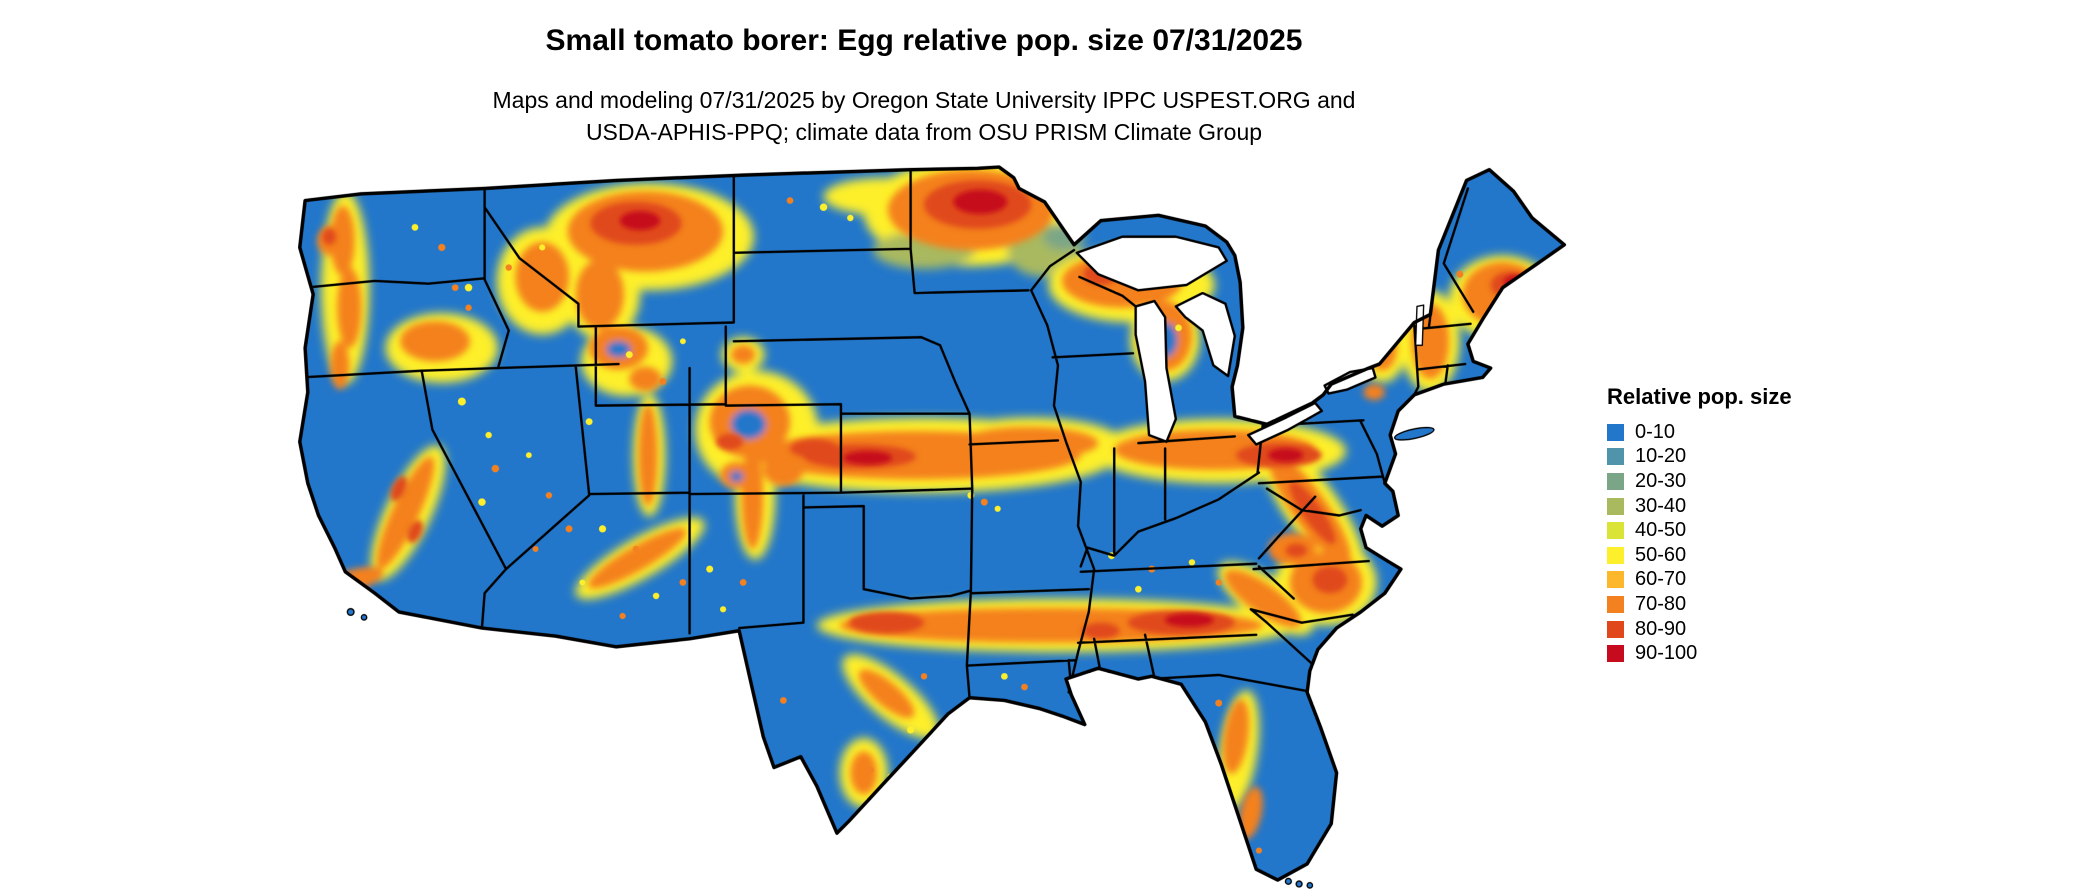 This screenshot has width=2100, height=892. What do you see at coordinates (1156, 371) in the screenshot?
I see `lake-michigan` at bounding box center [1156, 371].